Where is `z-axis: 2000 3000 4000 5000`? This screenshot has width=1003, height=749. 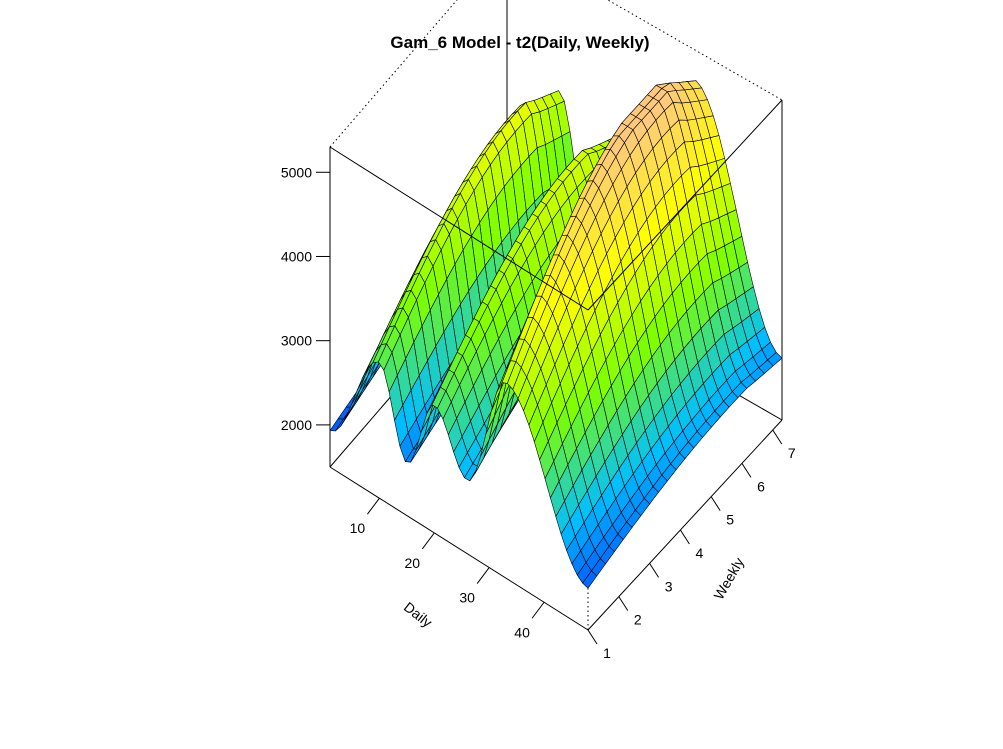 z-axis: 2000 3000 4000 5000 is located at coordinates (305, 298).